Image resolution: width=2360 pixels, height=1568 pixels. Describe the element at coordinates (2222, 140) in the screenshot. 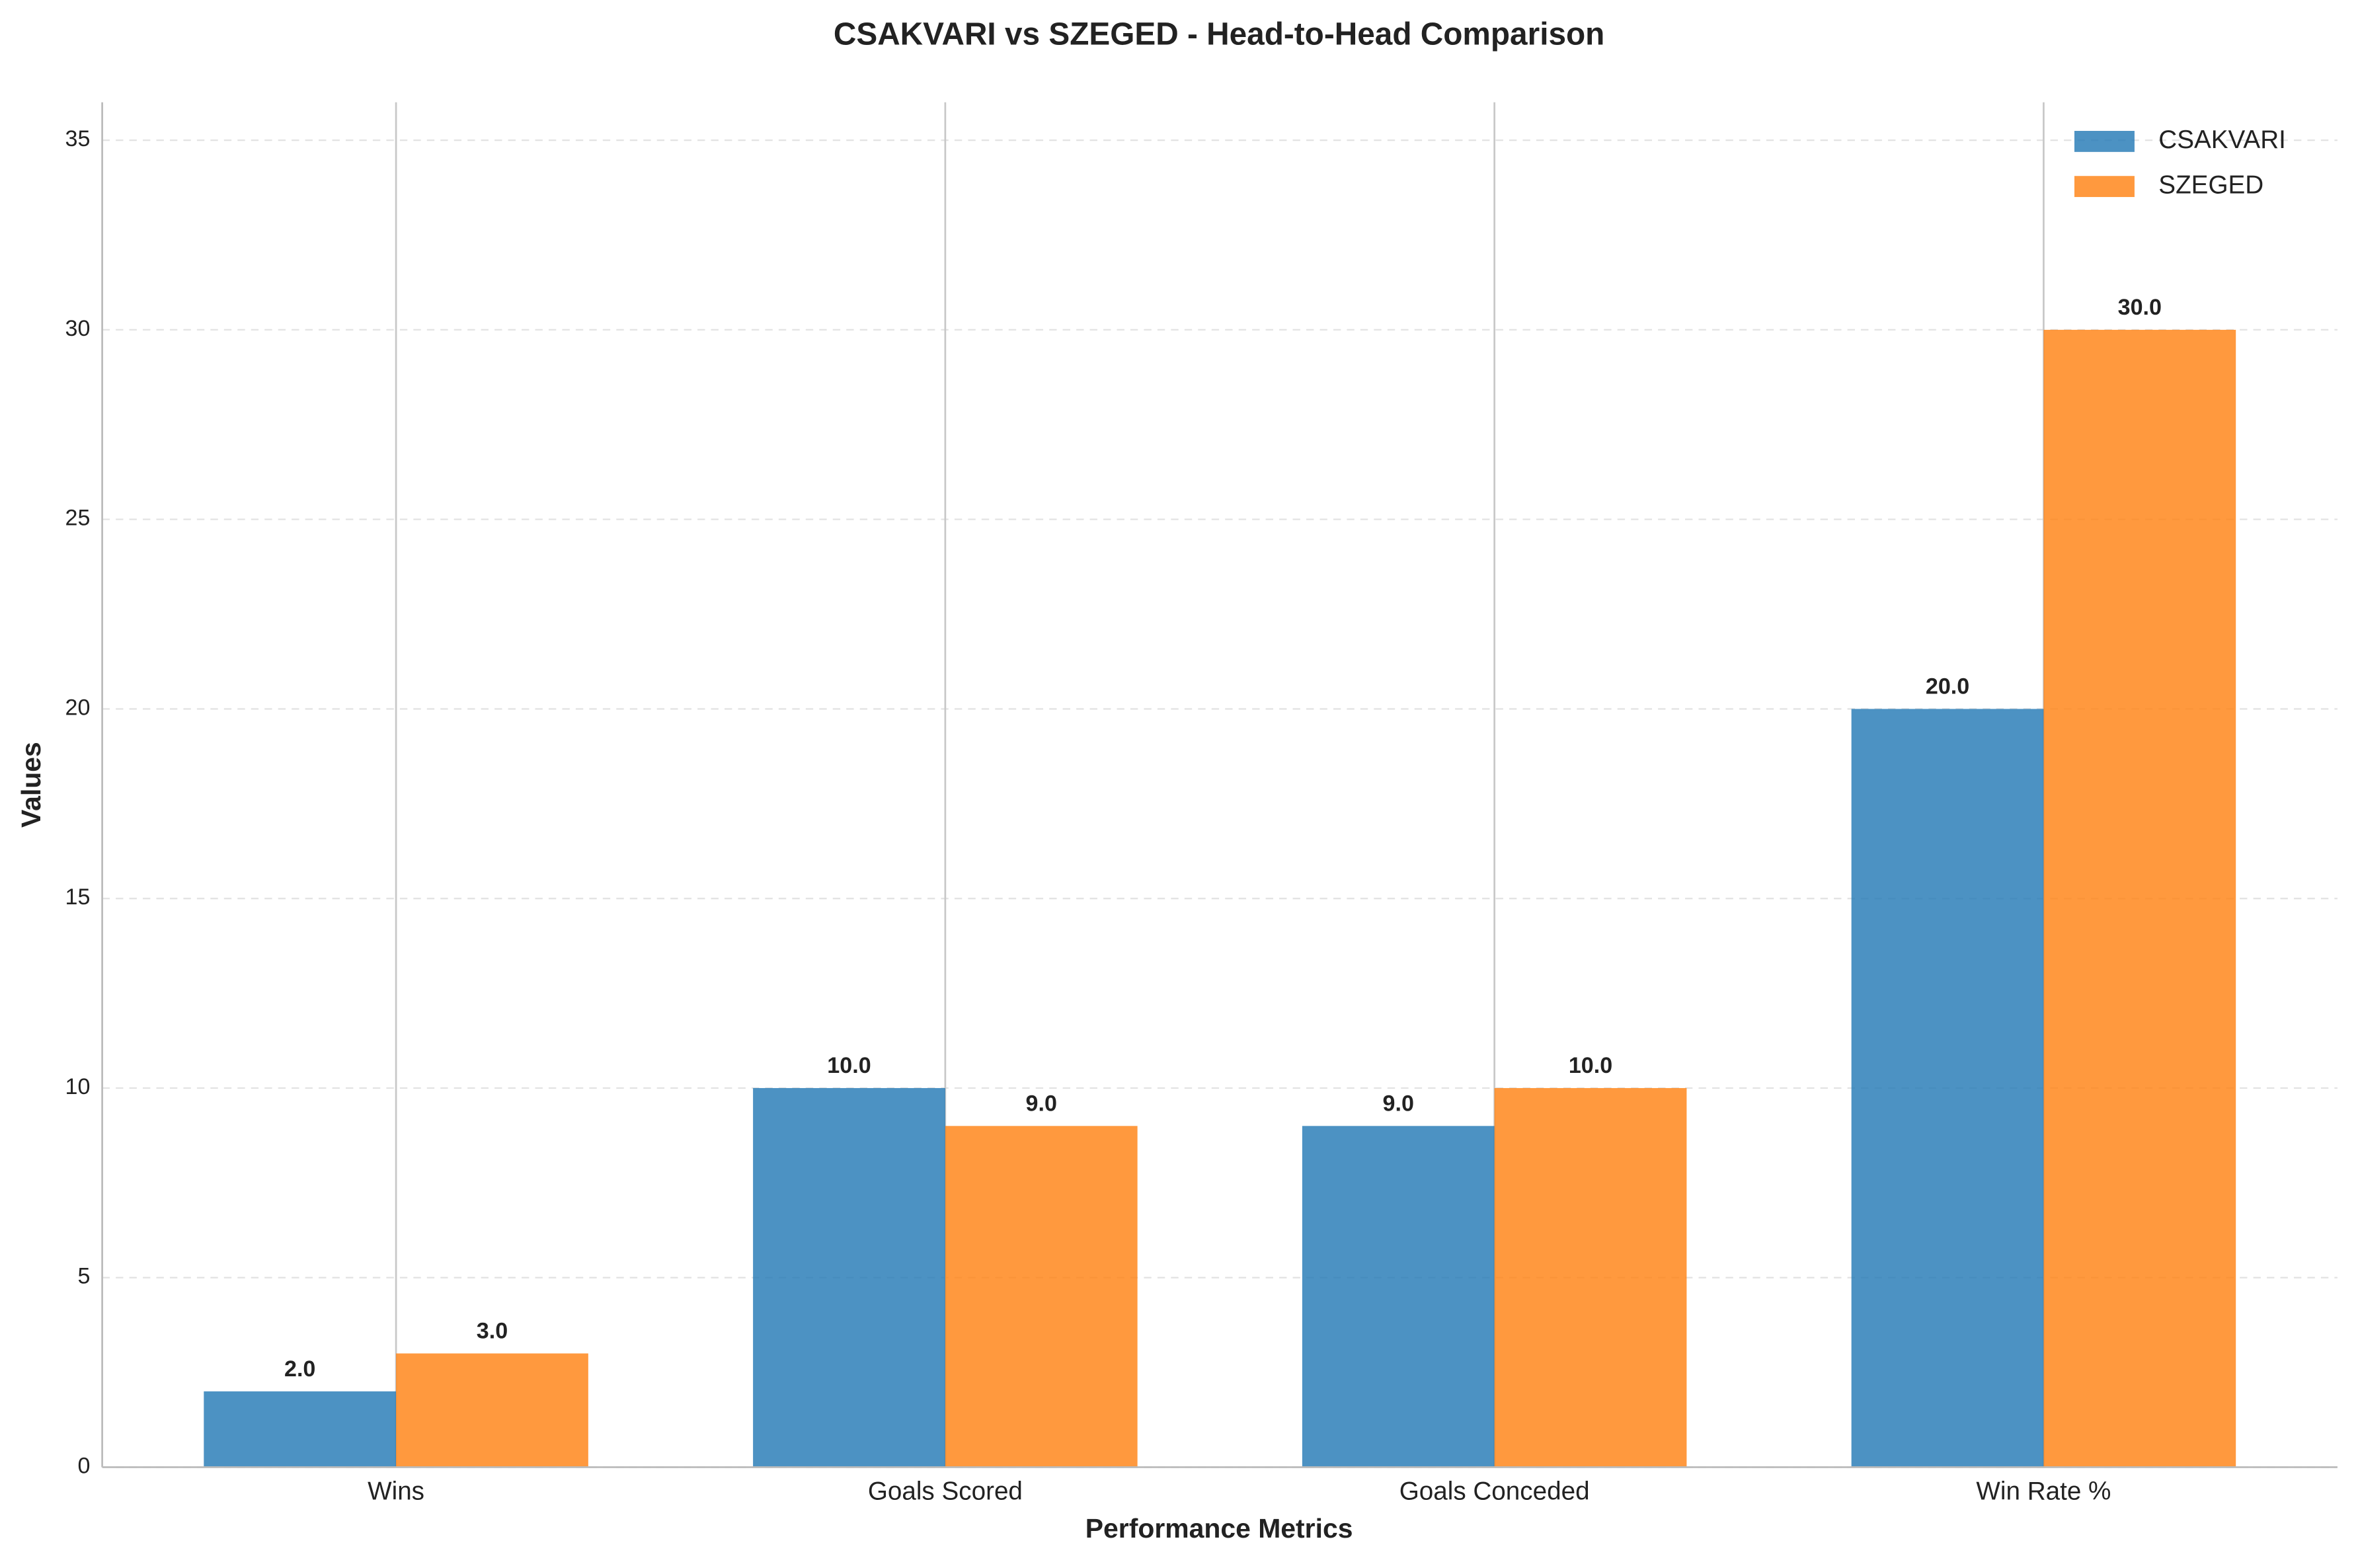

I see `legend-label: CSAKVARI` at that location.